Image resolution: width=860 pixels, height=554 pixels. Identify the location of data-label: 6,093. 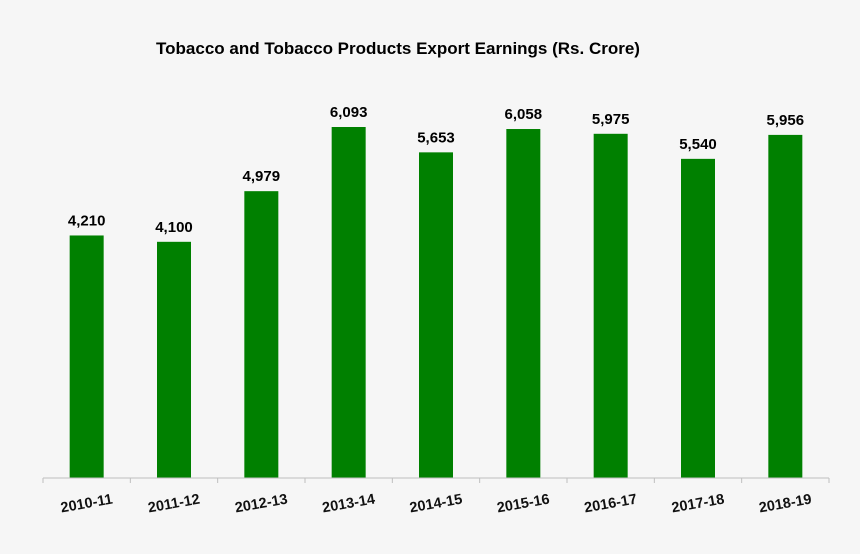
(349, 112).